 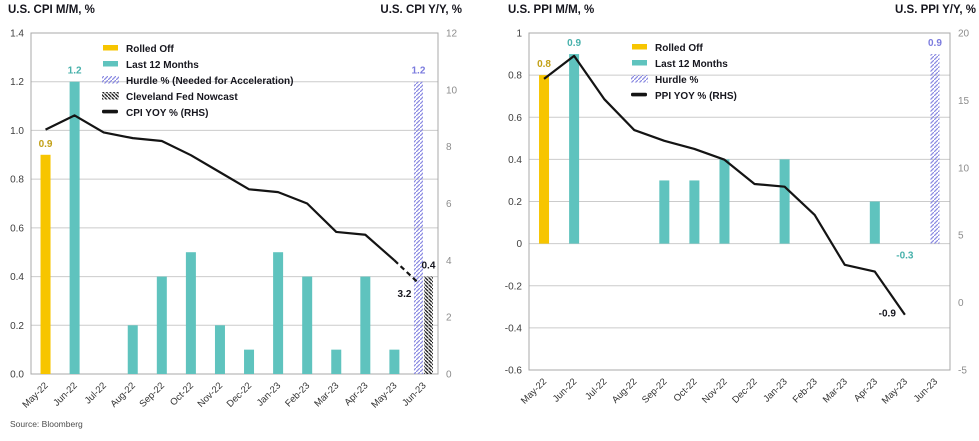 What do you see at coordinates (544, 64) in the screenshot?
I see `bar-value-label: 0.8` at bounding box center [544, 64].